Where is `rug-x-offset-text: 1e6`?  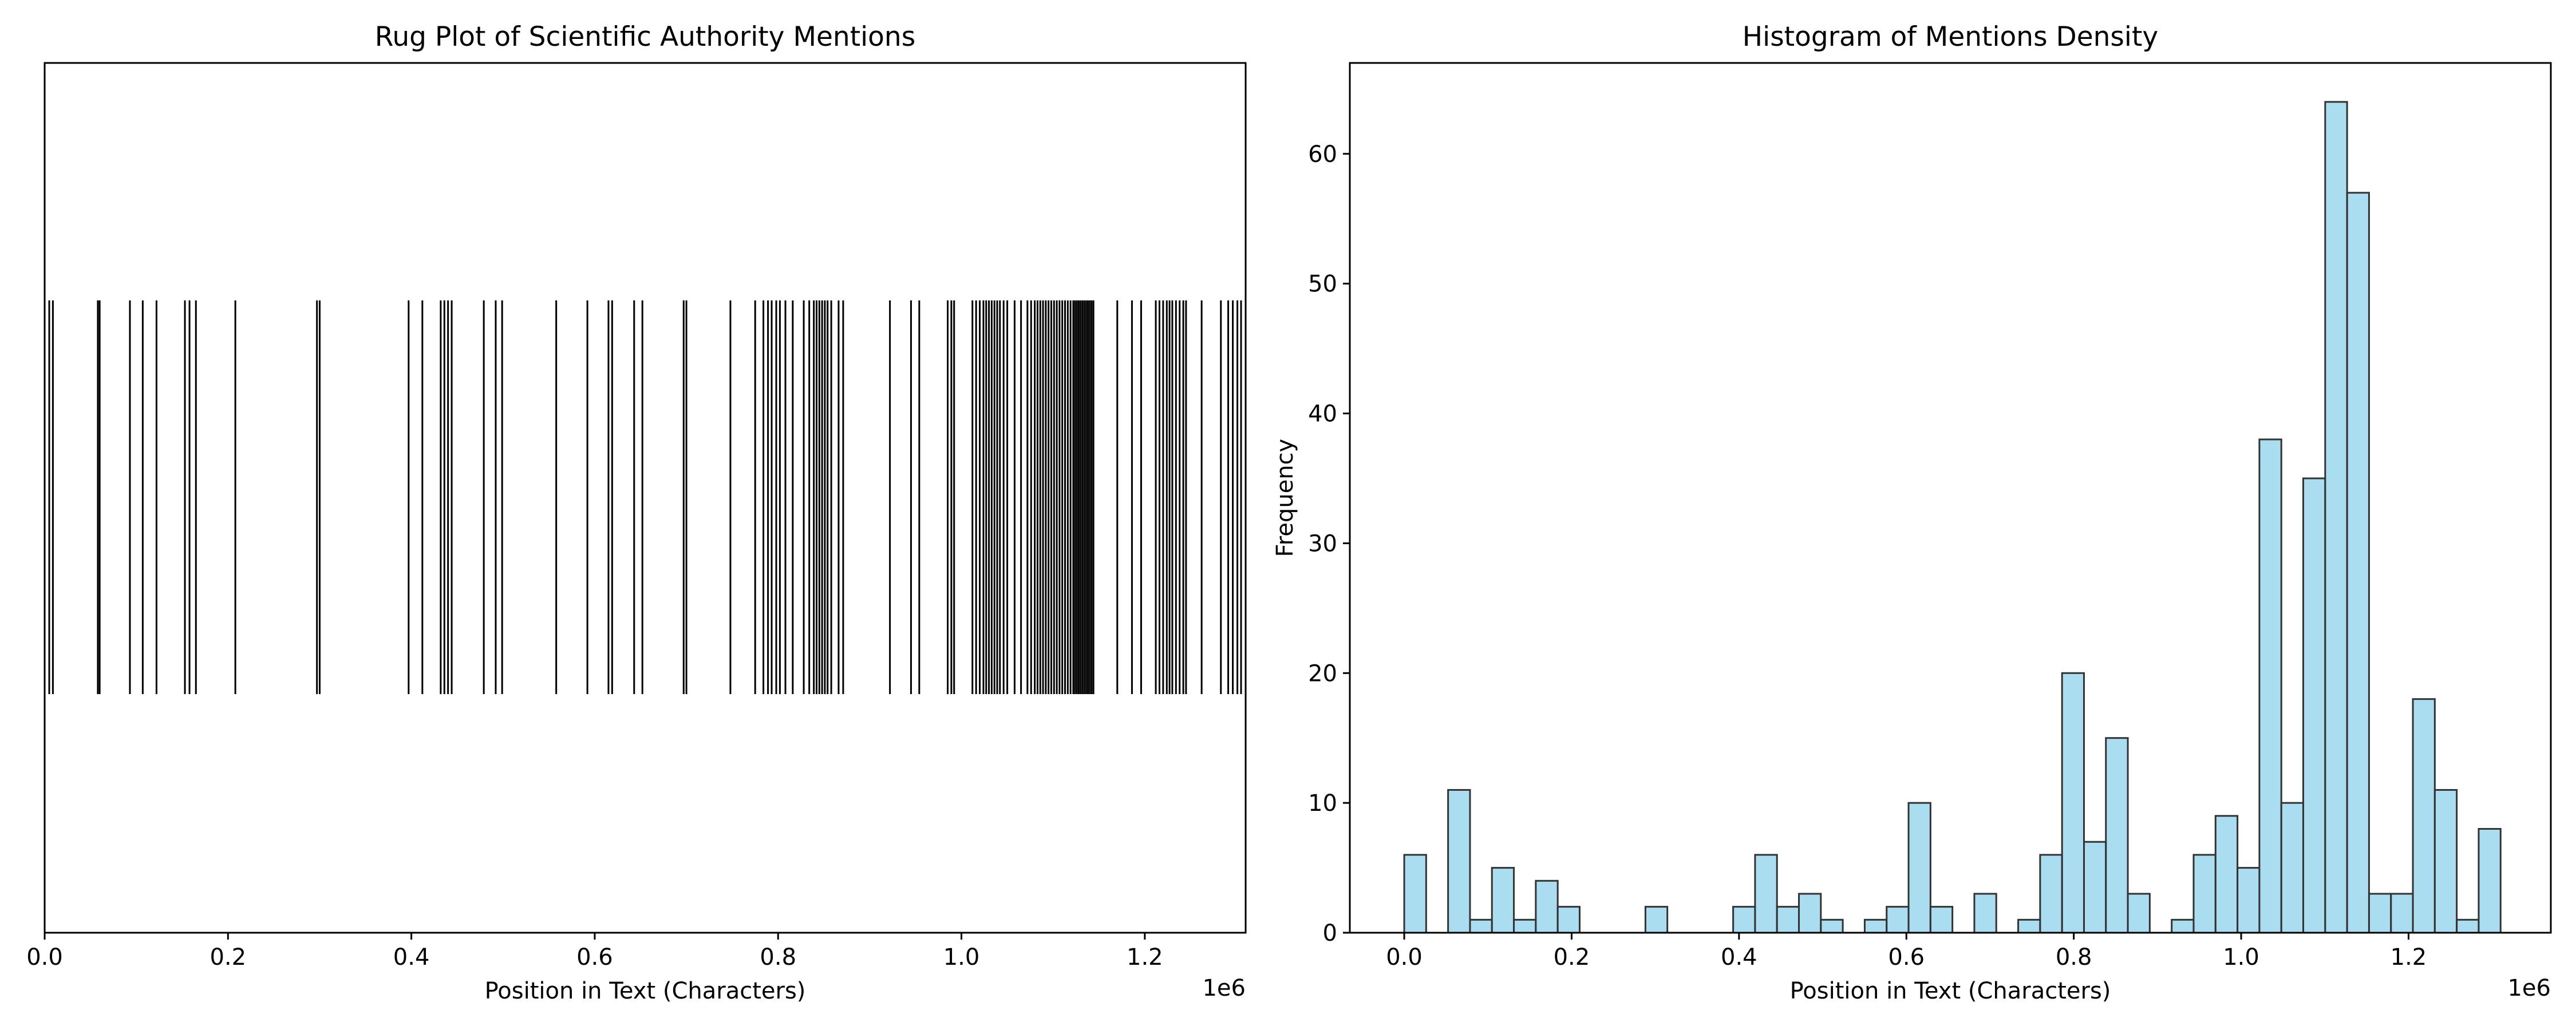
rug-x-offset-text: 1e6 is located at coordinates (1224, 988).